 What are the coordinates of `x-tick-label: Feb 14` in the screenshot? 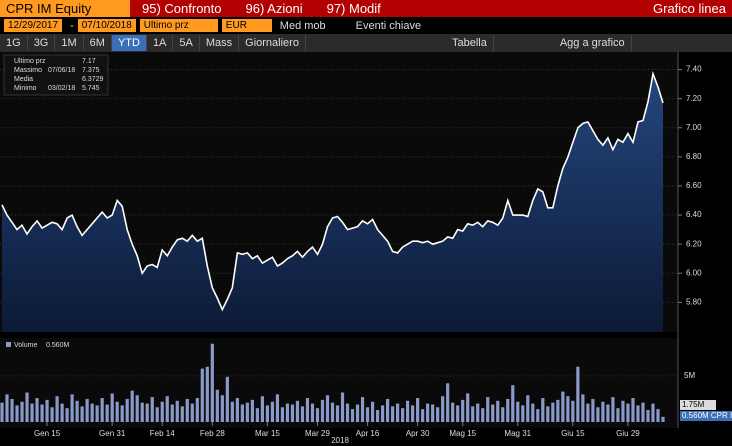 It's located at (162, 433).